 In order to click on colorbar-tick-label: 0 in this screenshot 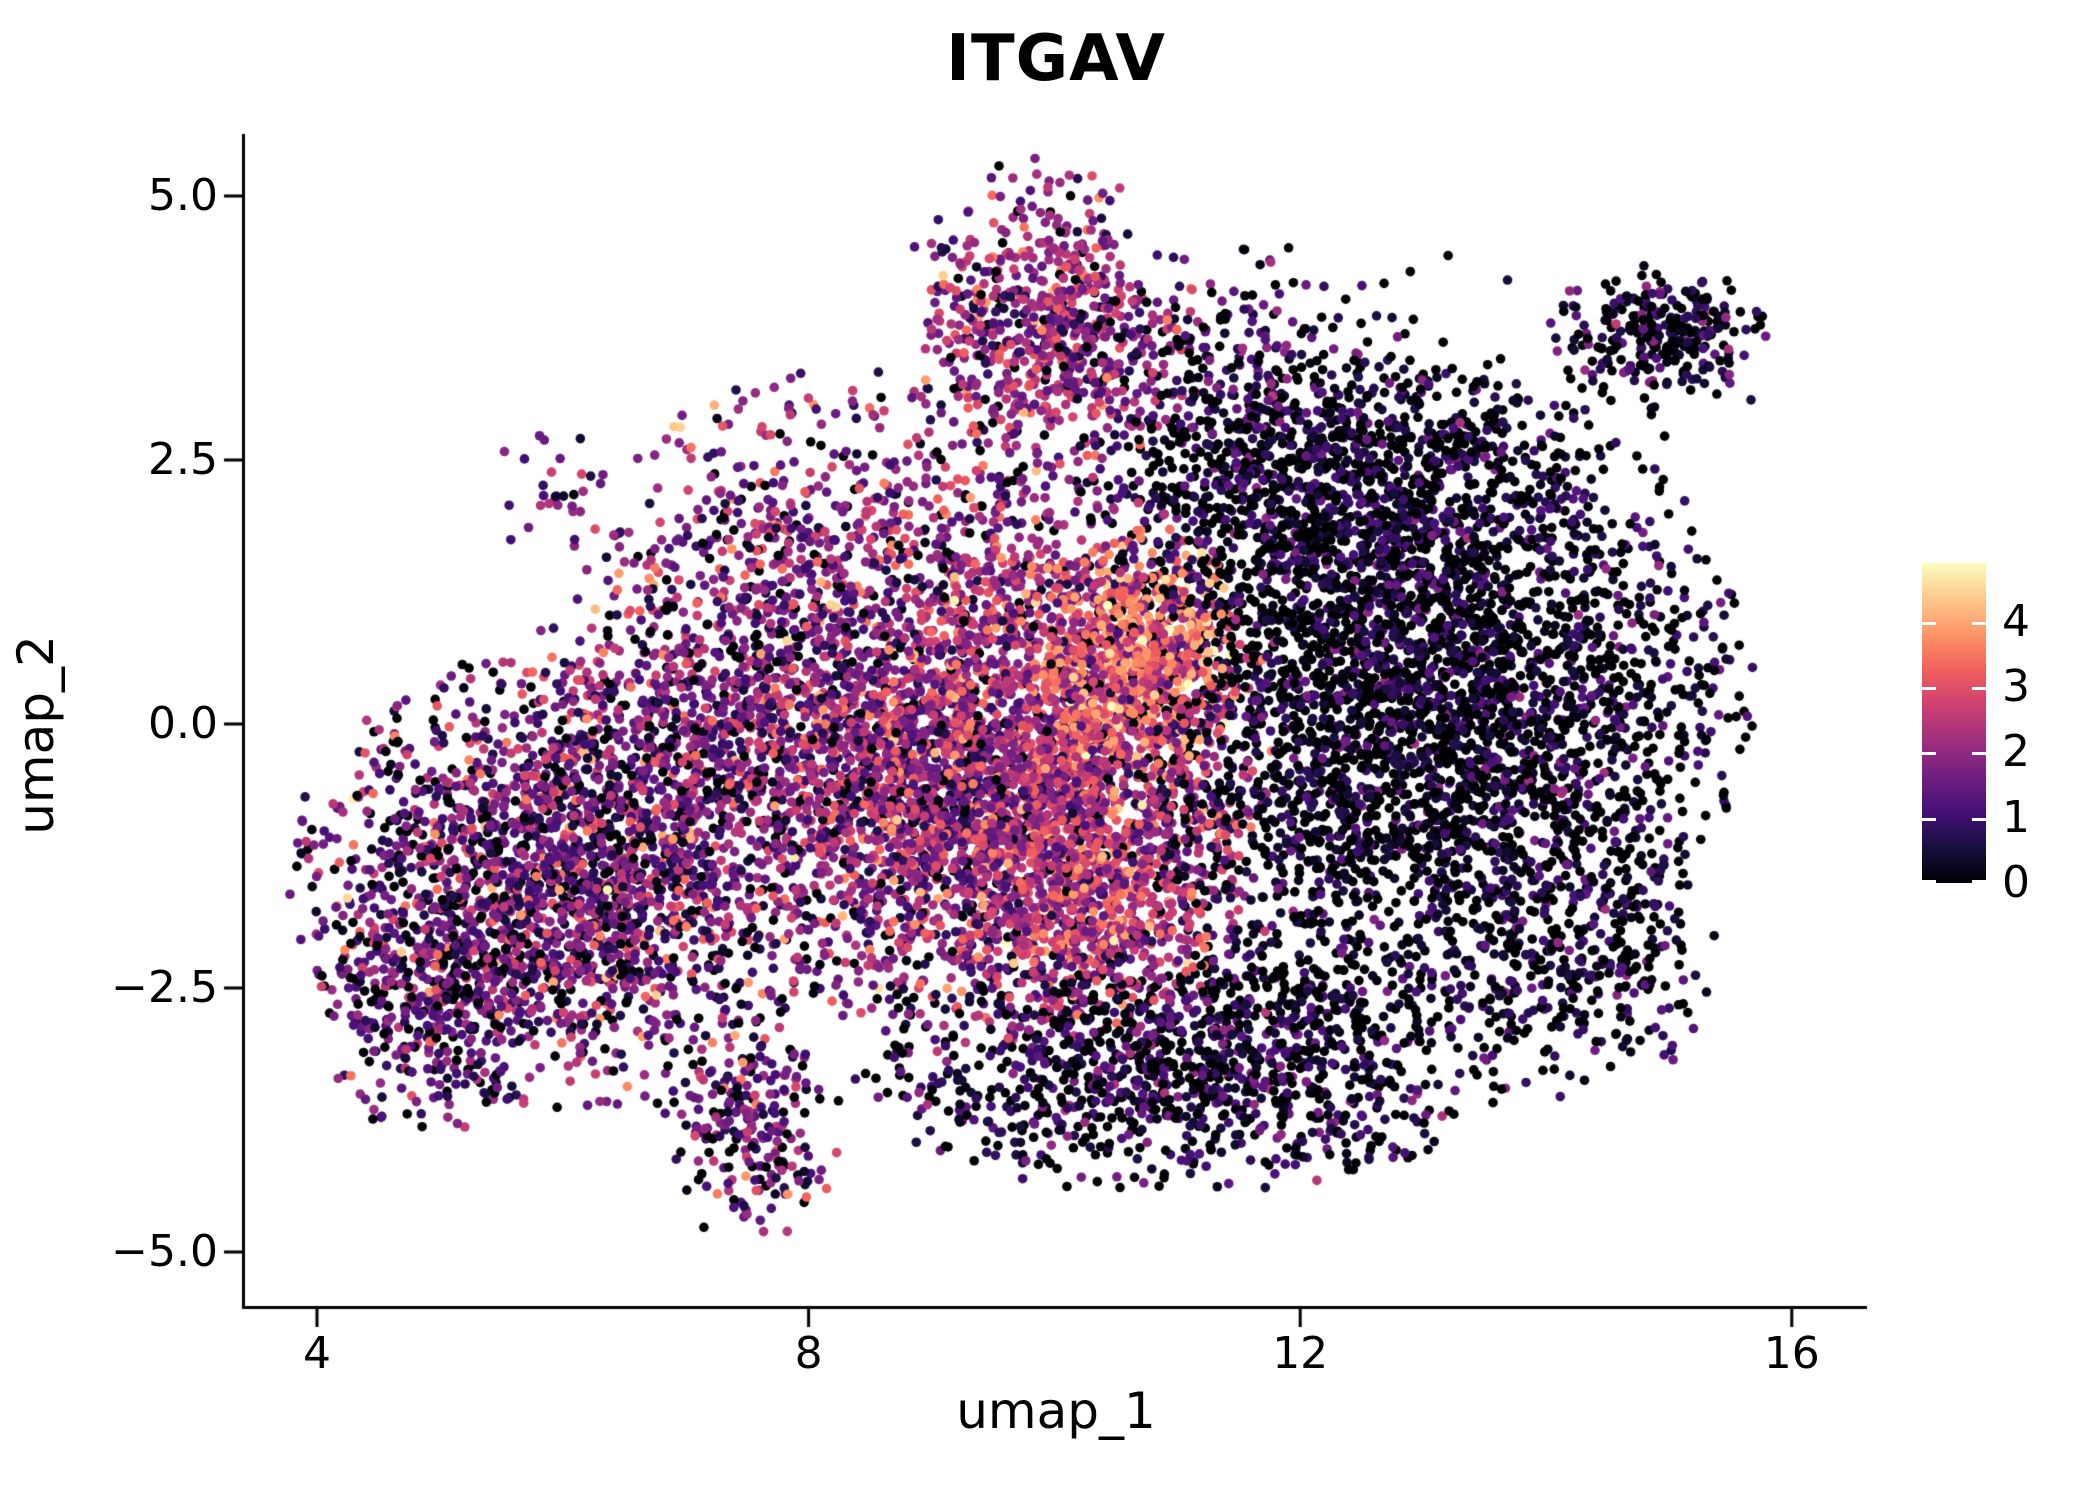, I will do `click(2016, 882)`.